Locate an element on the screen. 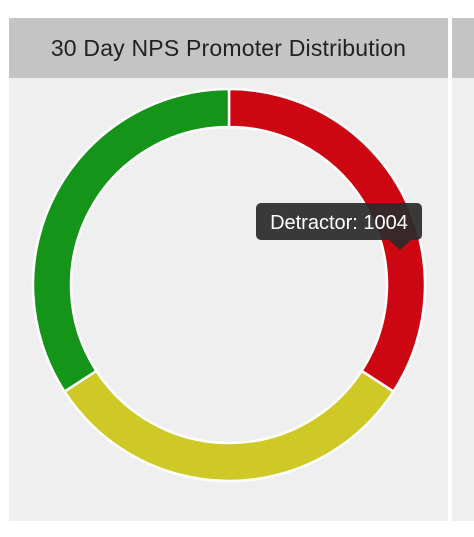  tooltip: Detractor: 1004 is located at coordinates (339, 226).